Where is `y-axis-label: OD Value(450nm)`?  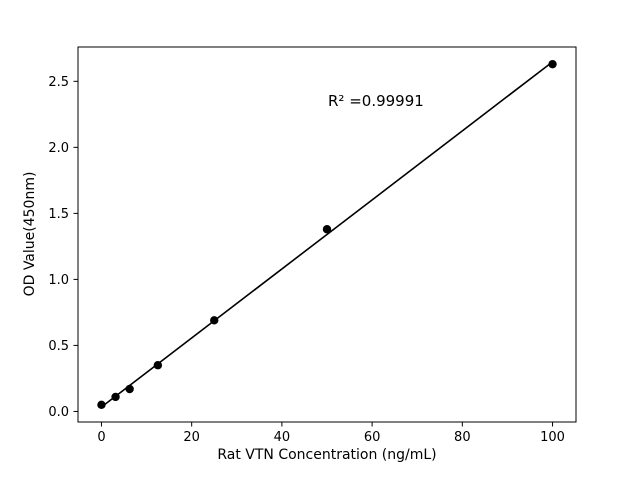 y-axis-label: OD Value(450nm) is located at coordinates (30, 234).